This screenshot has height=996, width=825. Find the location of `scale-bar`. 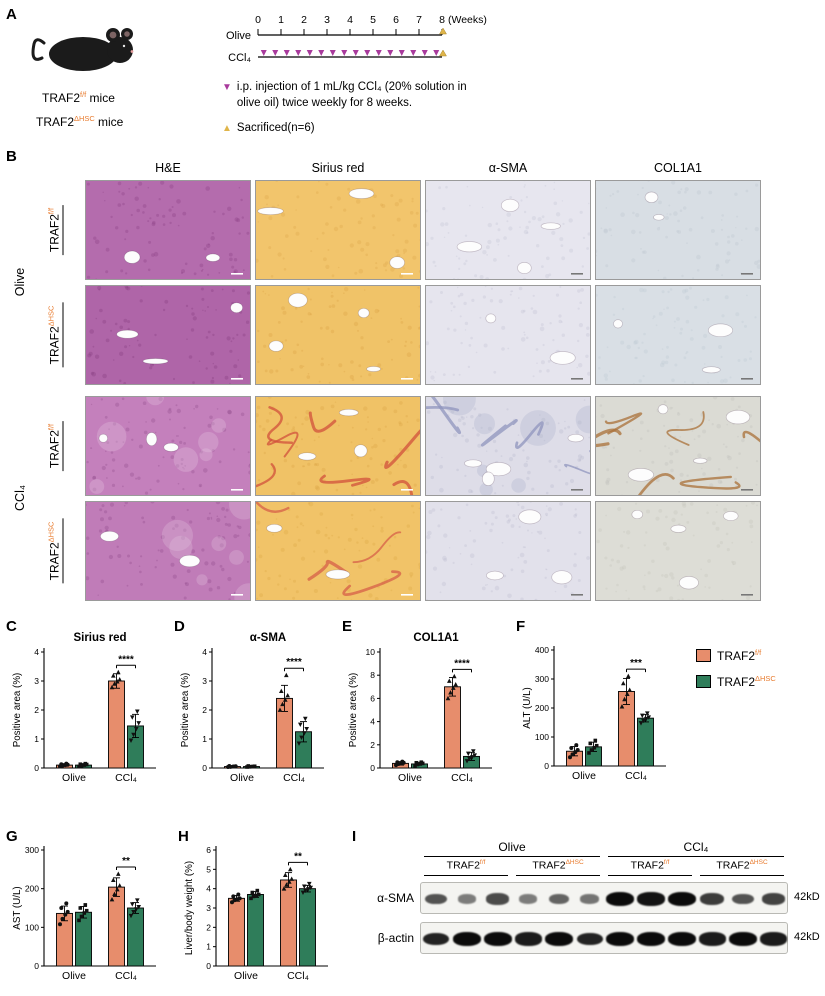

scale-bar is located at coordinates (747, 595).